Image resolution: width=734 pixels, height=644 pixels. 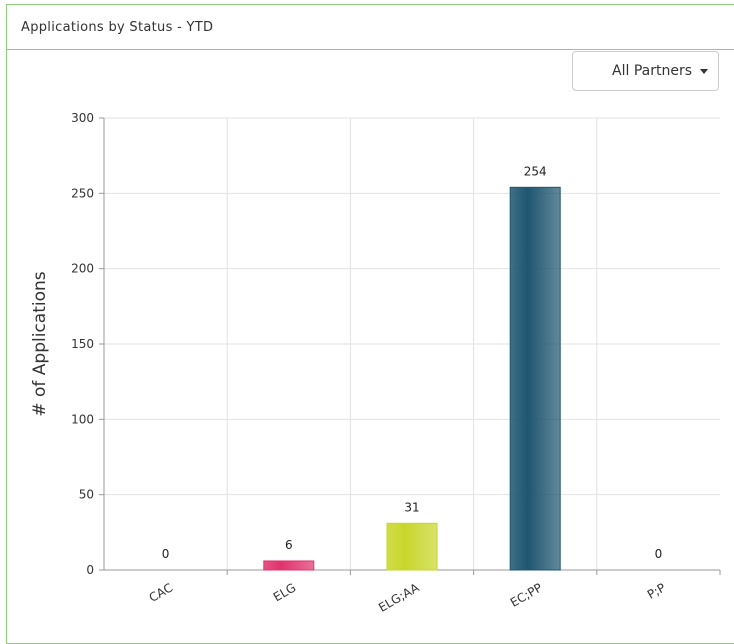 I want to click on value-label: 6, so click(x=289, y=545).